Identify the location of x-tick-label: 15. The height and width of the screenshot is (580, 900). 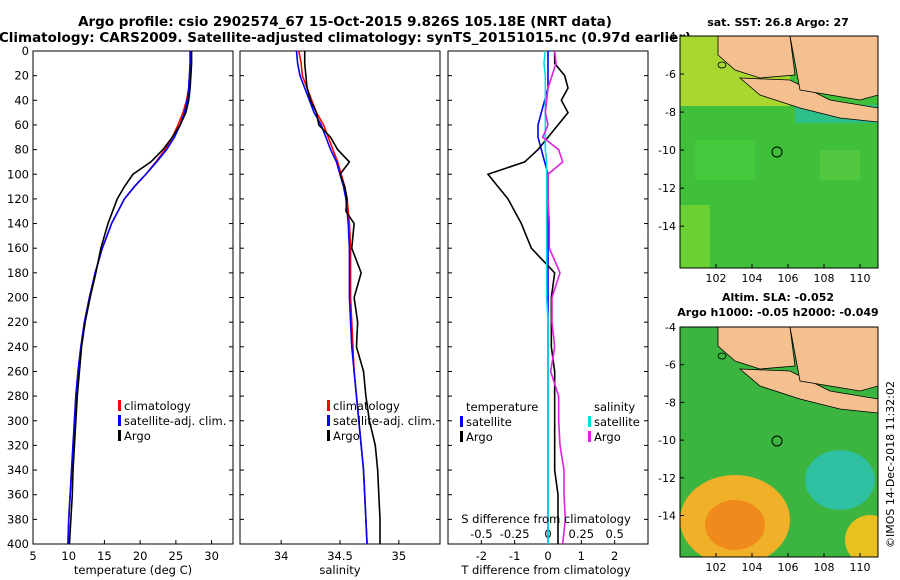
(104, 556).